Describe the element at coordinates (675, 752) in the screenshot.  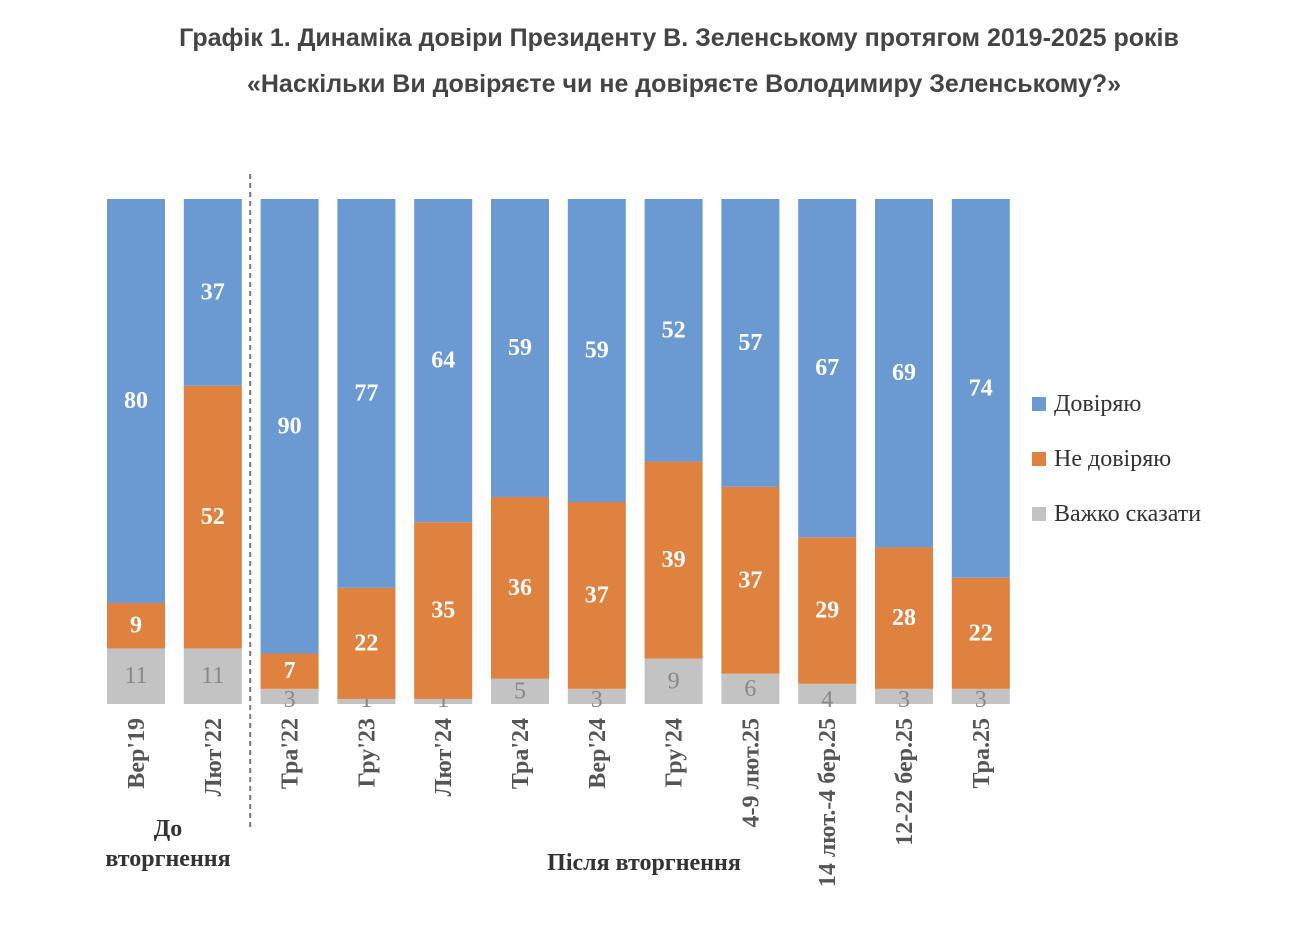
I see `category-label: Гру'24` at that location.